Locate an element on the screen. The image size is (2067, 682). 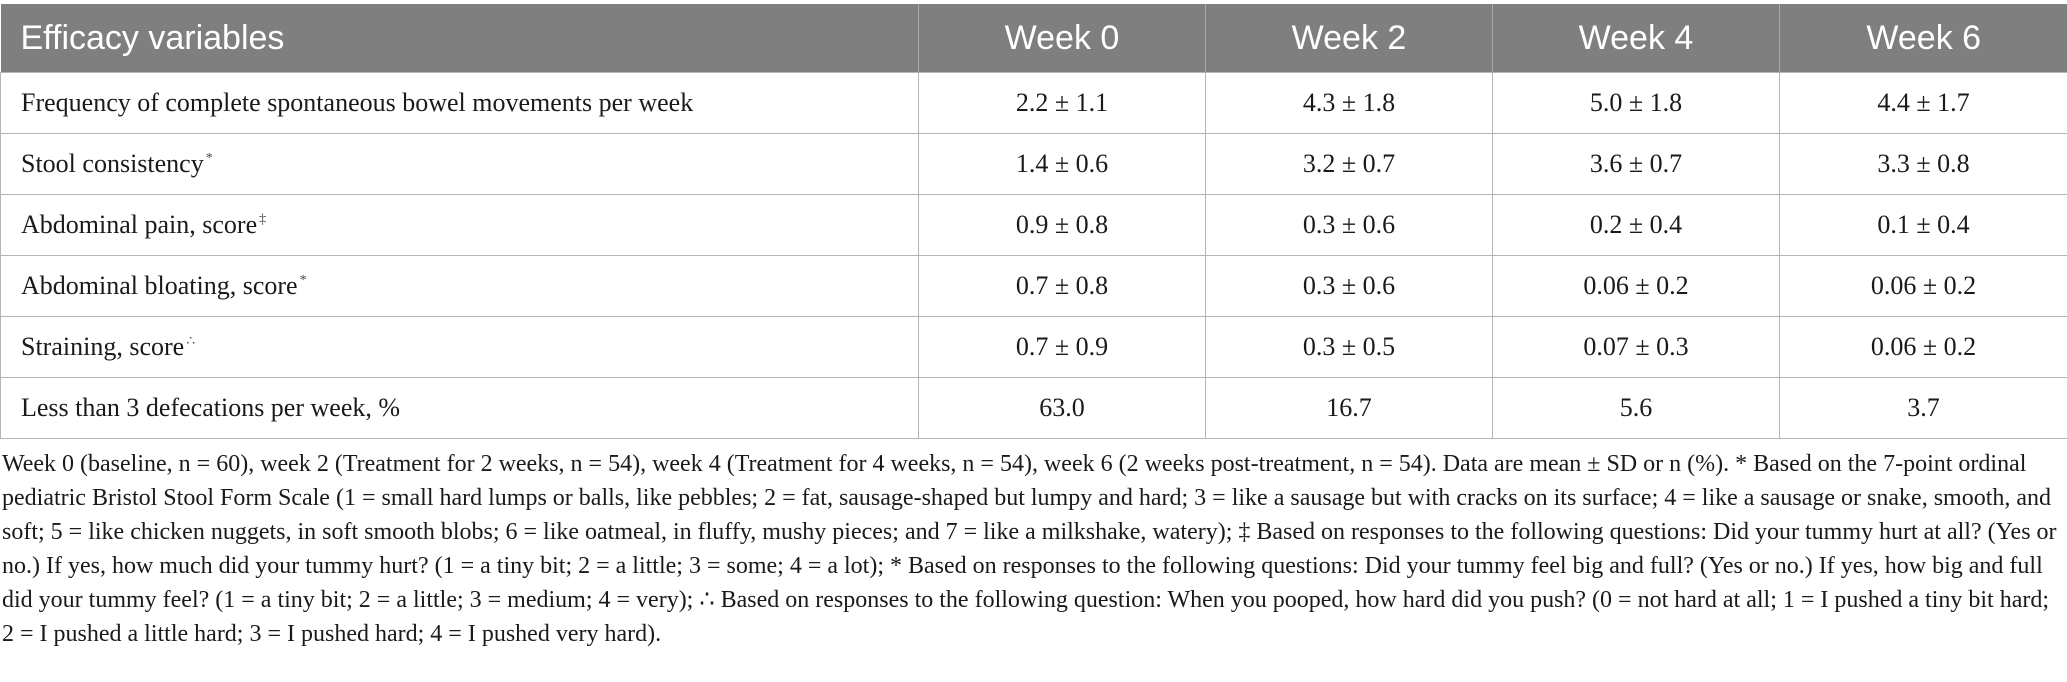
cell-value: 0.9 ± 0.8 is located at coordinates (1062, 225).